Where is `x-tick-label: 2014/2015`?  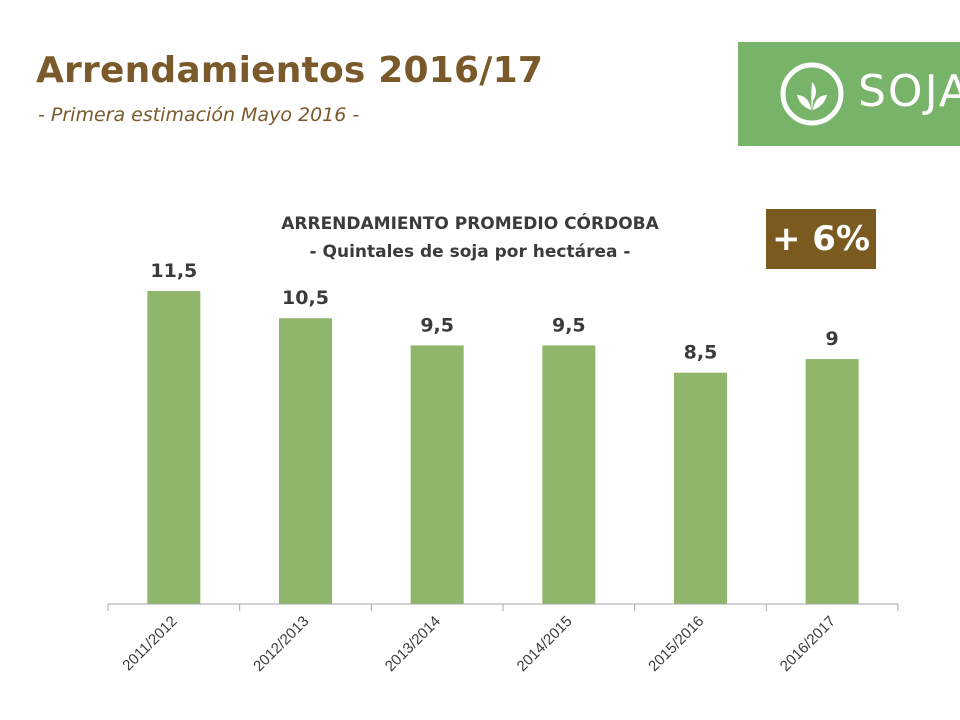 x-tick-label: 2014/2015 is located at coordinates (545, 644).